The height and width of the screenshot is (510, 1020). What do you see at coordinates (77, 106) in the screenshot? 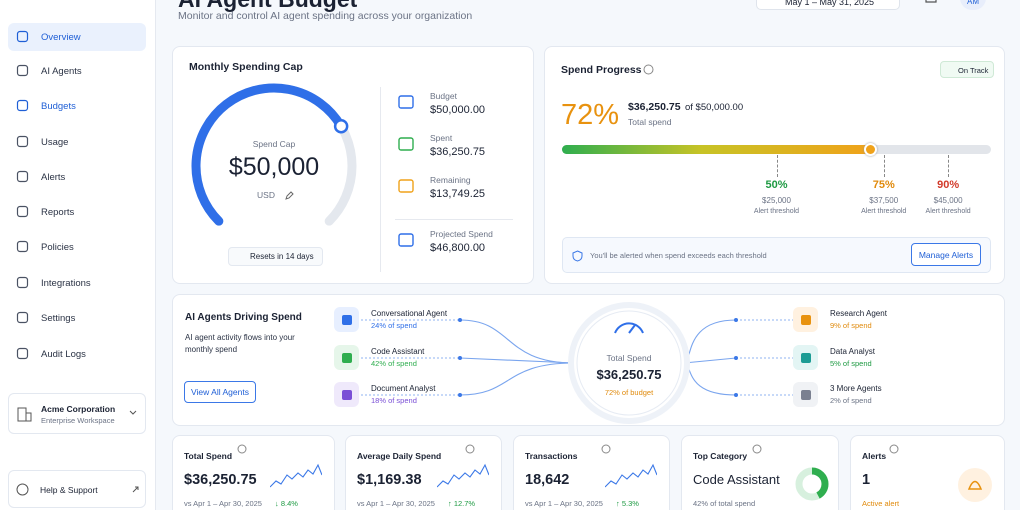
I see `nav-item: Budgets` at bounding box center [77, 106].